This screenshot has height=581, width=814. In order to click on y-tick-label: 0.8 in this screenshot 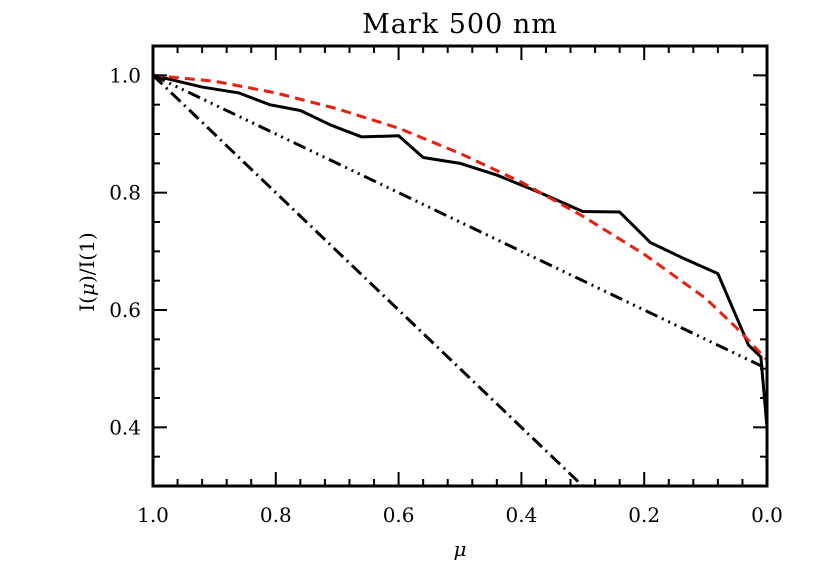, I will do `click(125, 193)`.